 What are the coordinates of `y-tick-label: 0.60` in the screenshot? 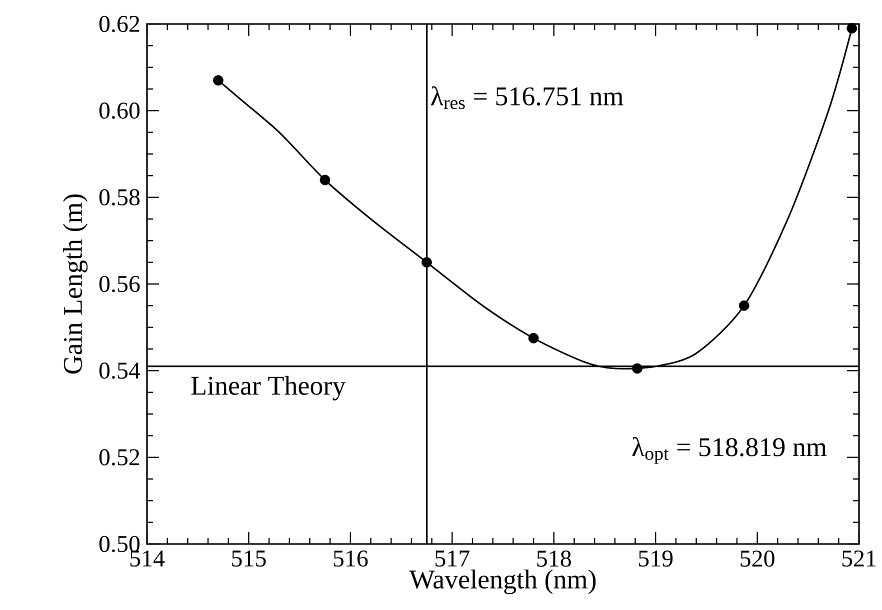 It's located at (119, 110).